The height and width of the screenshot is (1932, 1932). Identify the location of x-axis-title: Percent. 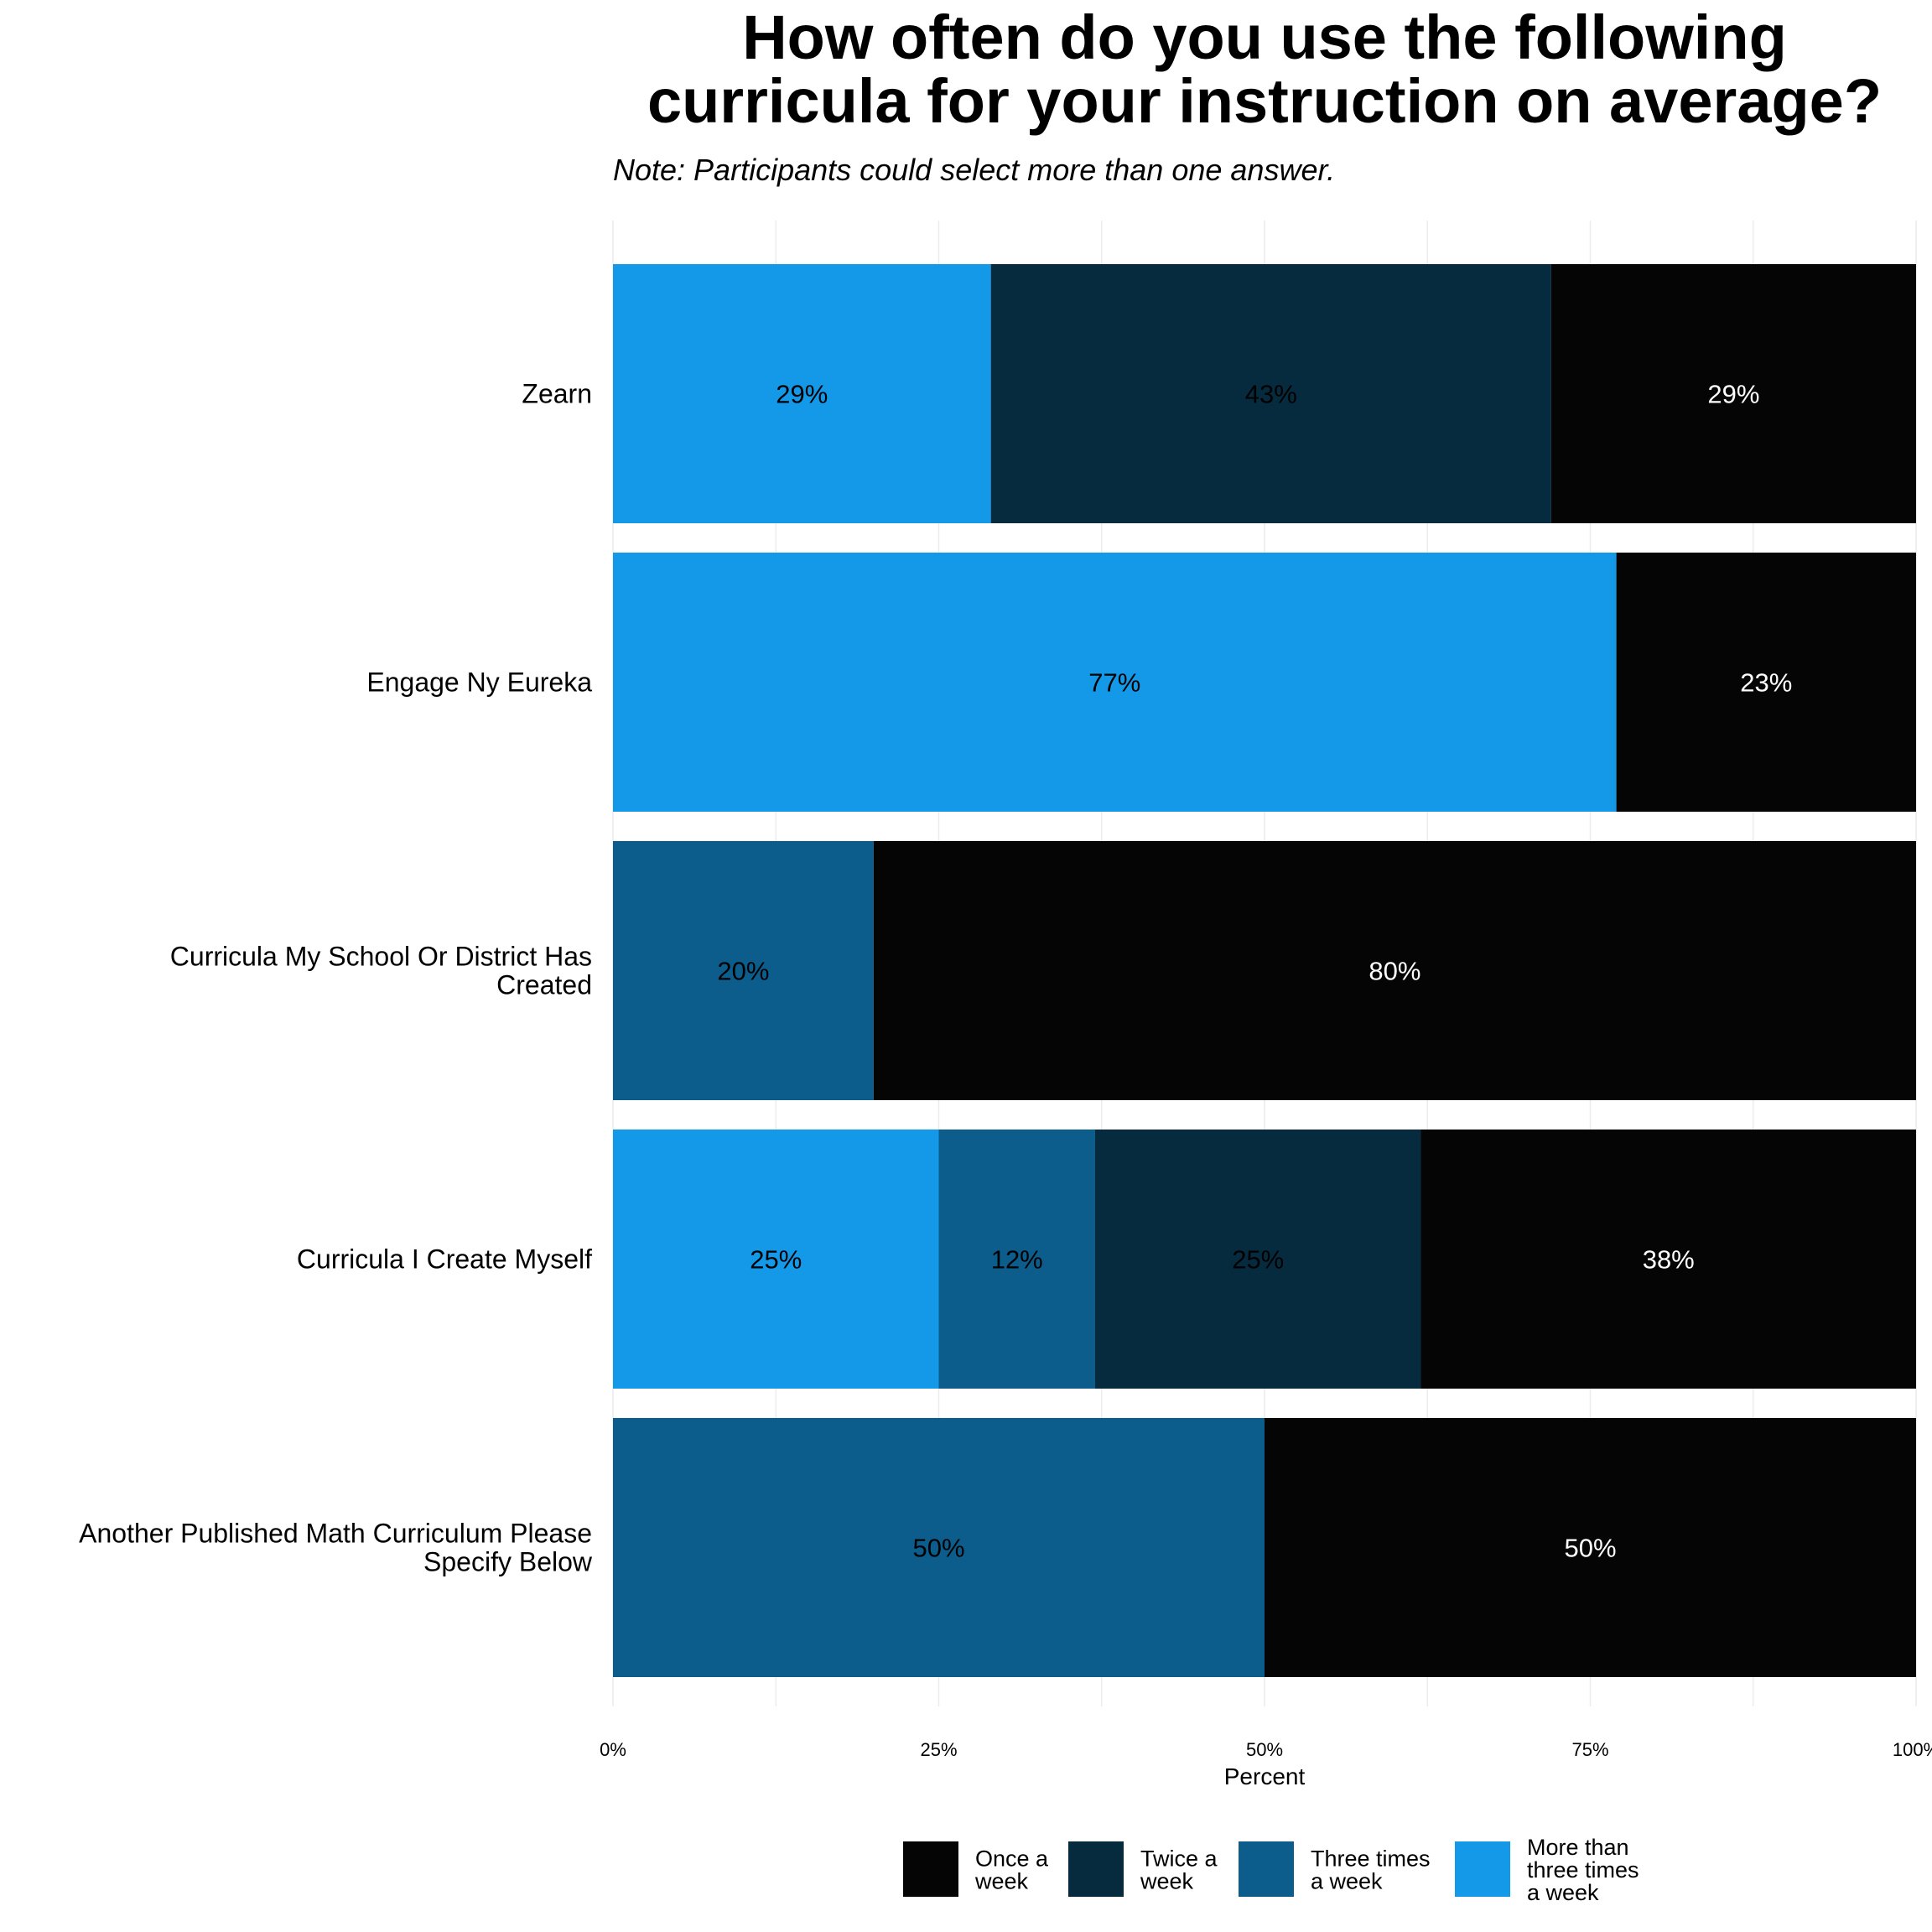
(1265, 1776).